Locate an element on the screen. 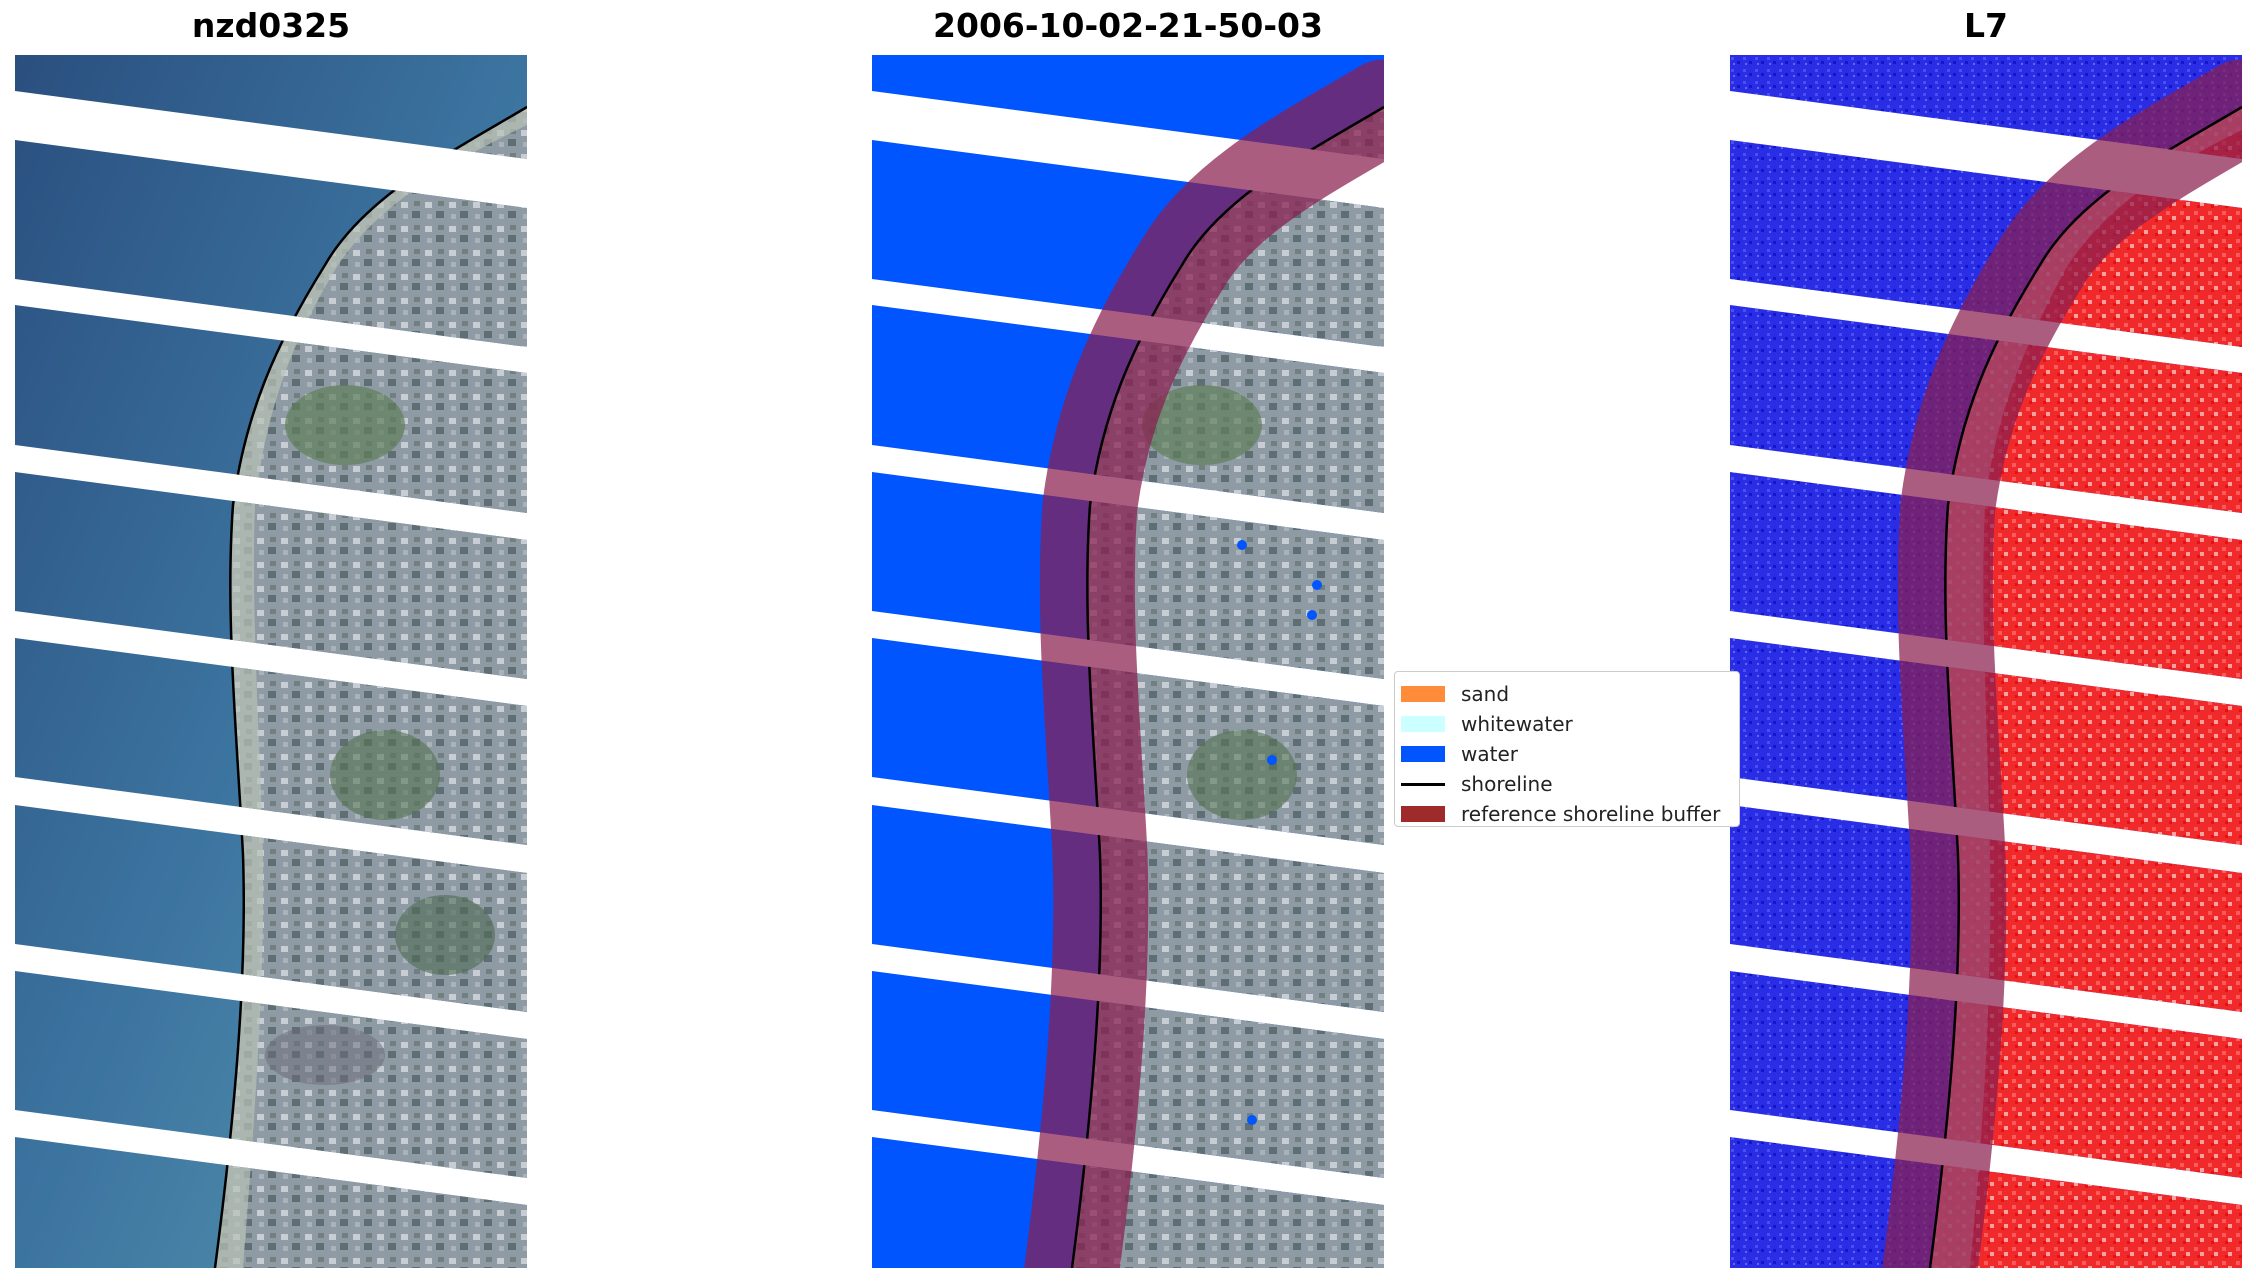 Image resolution: width=2256 pixels, height=1283 pixels. legend-item-reference-buffer: reference shoreline buffer is located at coordinates (1560, 814).